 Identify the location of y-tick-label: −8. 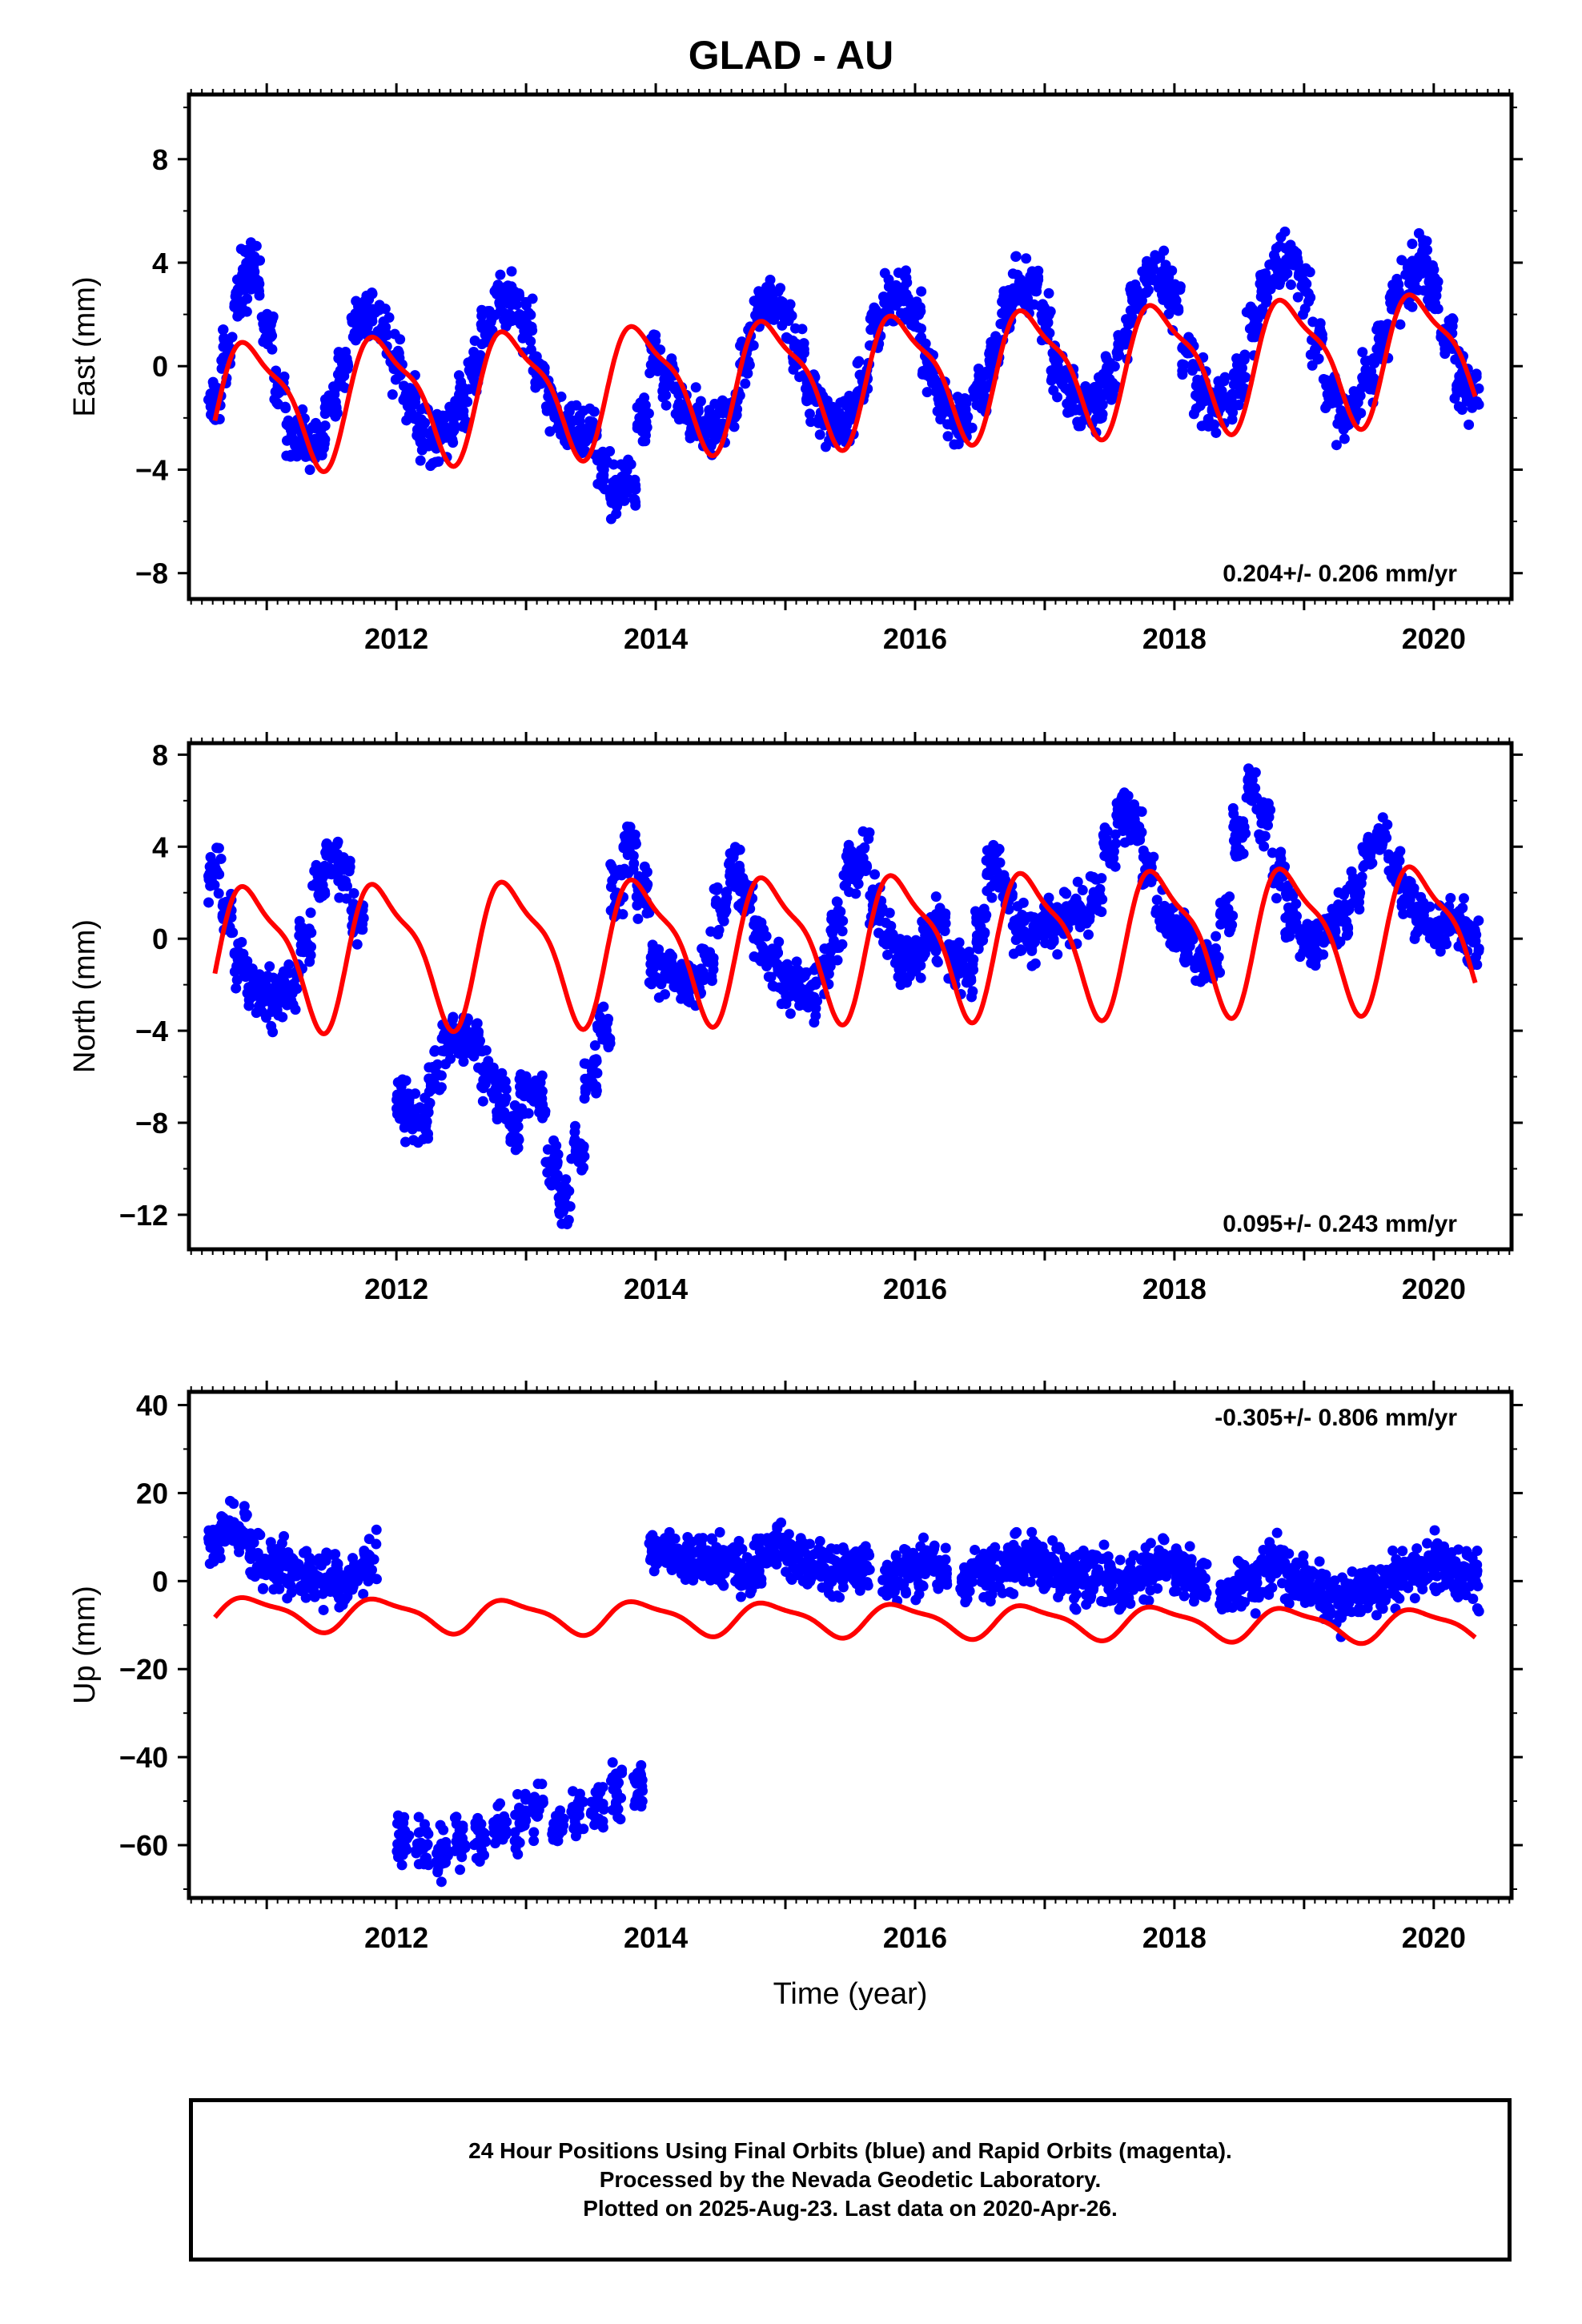
(151, 573).